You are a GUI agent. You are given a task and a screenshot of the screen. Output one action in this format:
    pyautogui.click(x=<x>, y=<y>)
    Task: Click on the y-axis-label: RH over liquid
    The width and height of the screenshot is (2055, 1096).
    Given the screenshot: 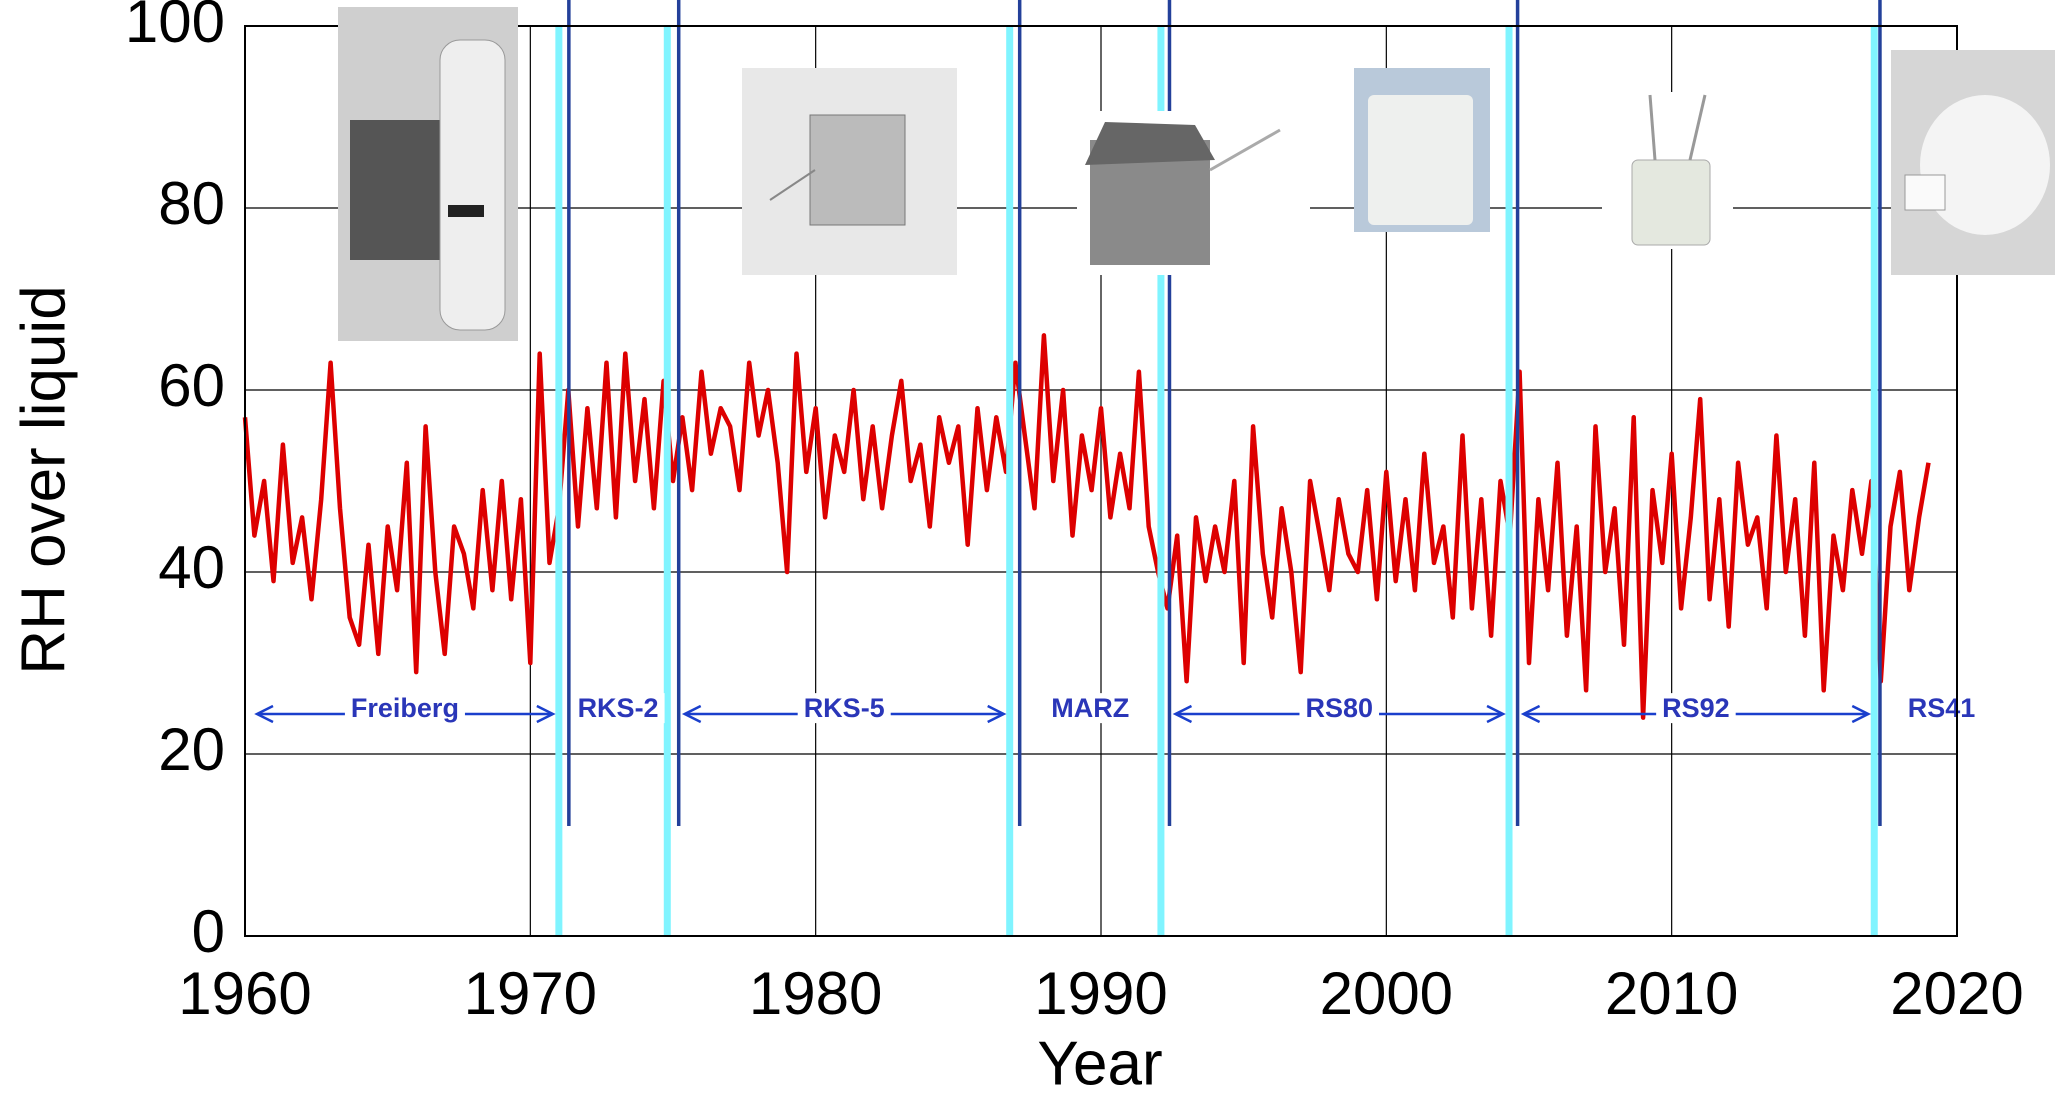 What is the action you would take?
    pyautogui.click(x=43, y=479)
    